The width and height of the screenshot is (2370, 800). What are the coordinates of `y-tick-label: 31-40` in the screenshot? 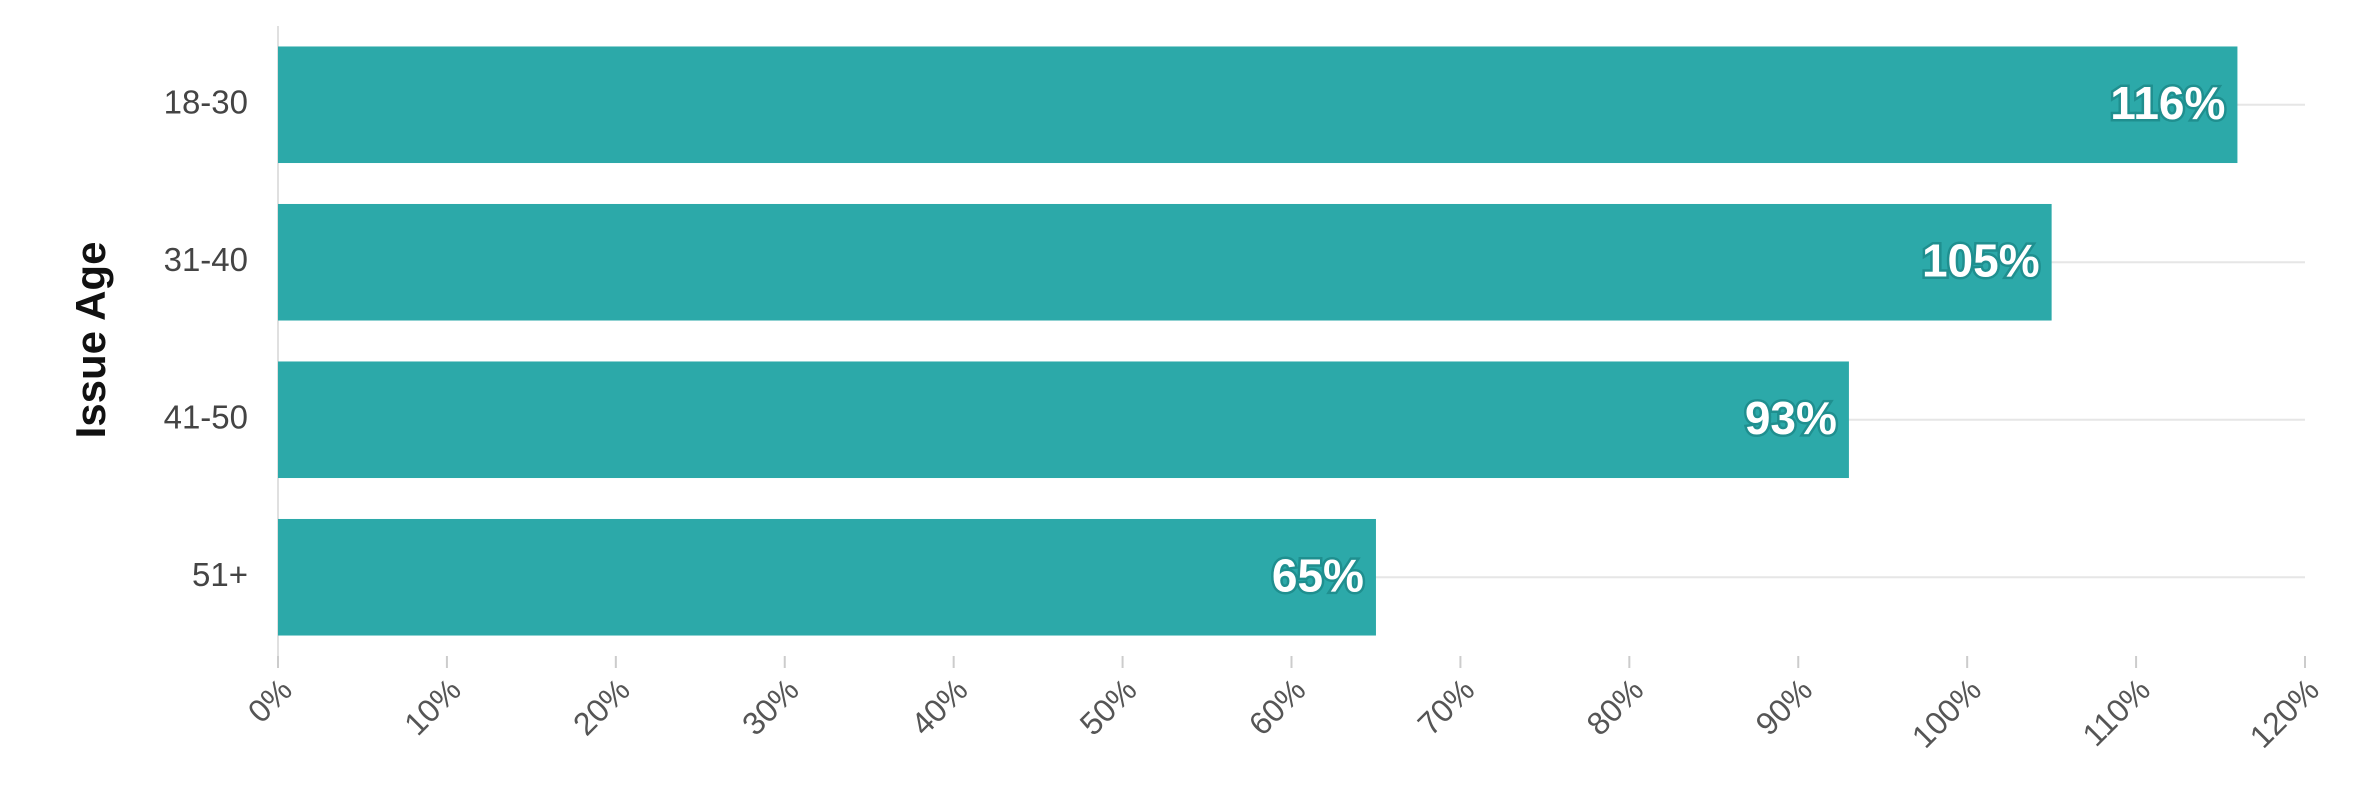 It's located at (206, 259).